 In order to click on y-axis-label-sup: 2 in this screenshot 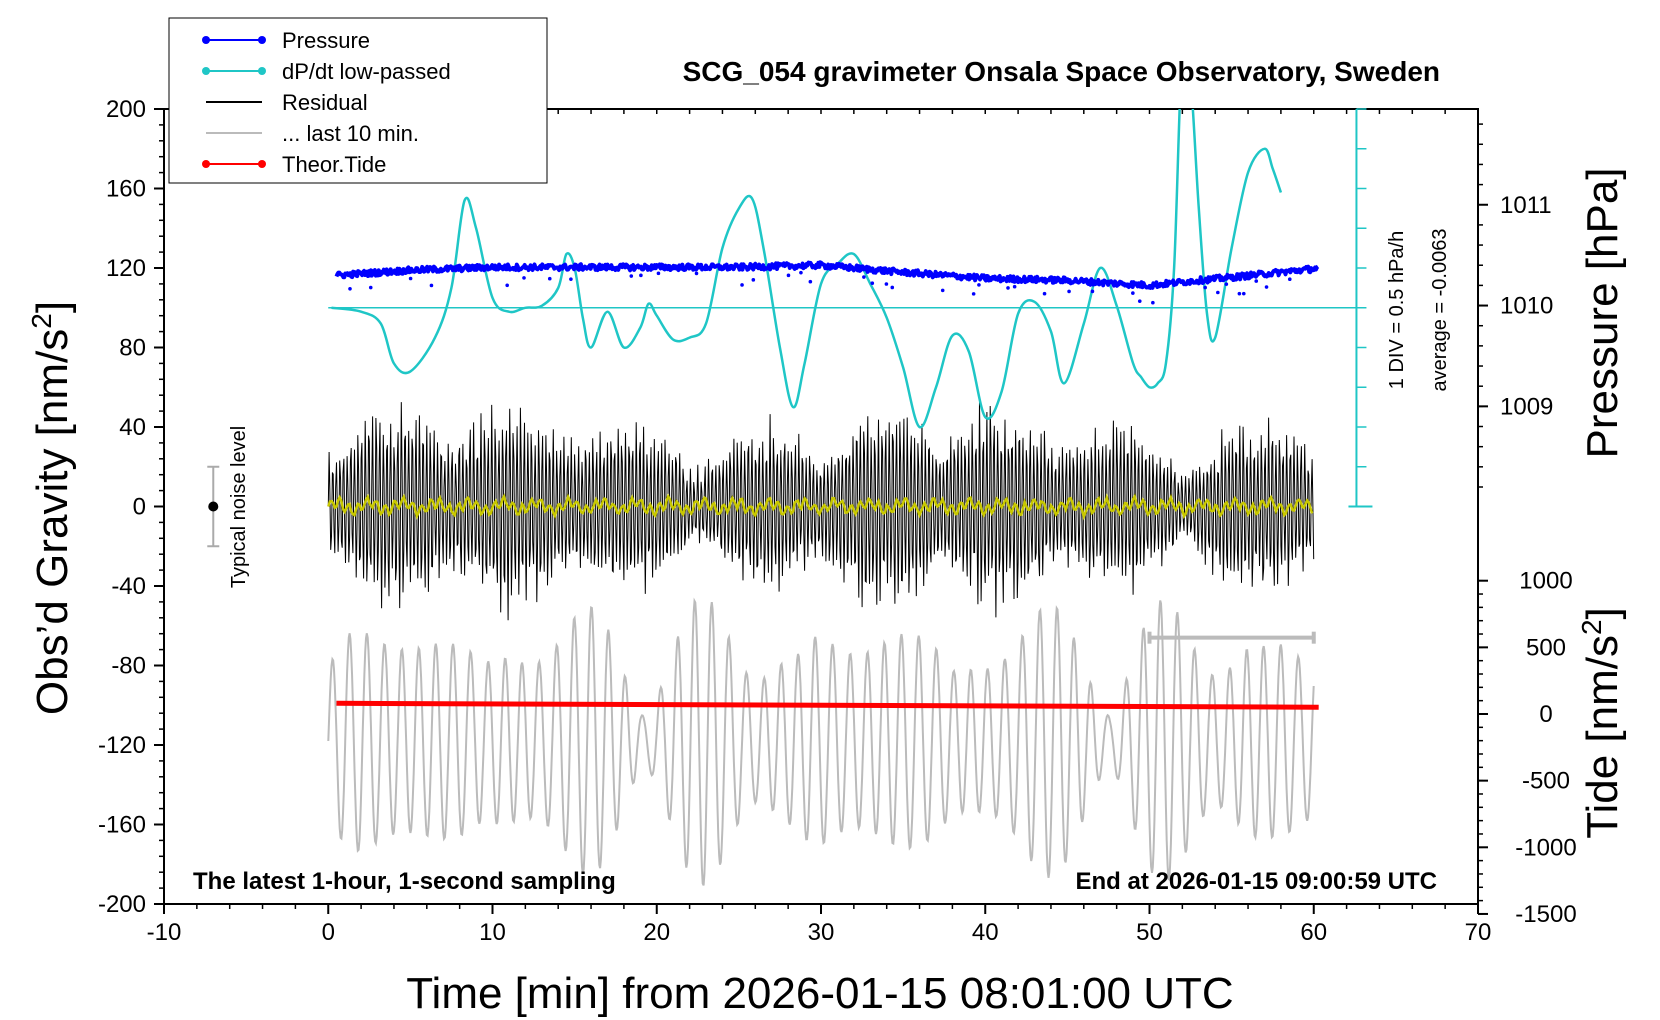, I will do `click(41, 321)`.